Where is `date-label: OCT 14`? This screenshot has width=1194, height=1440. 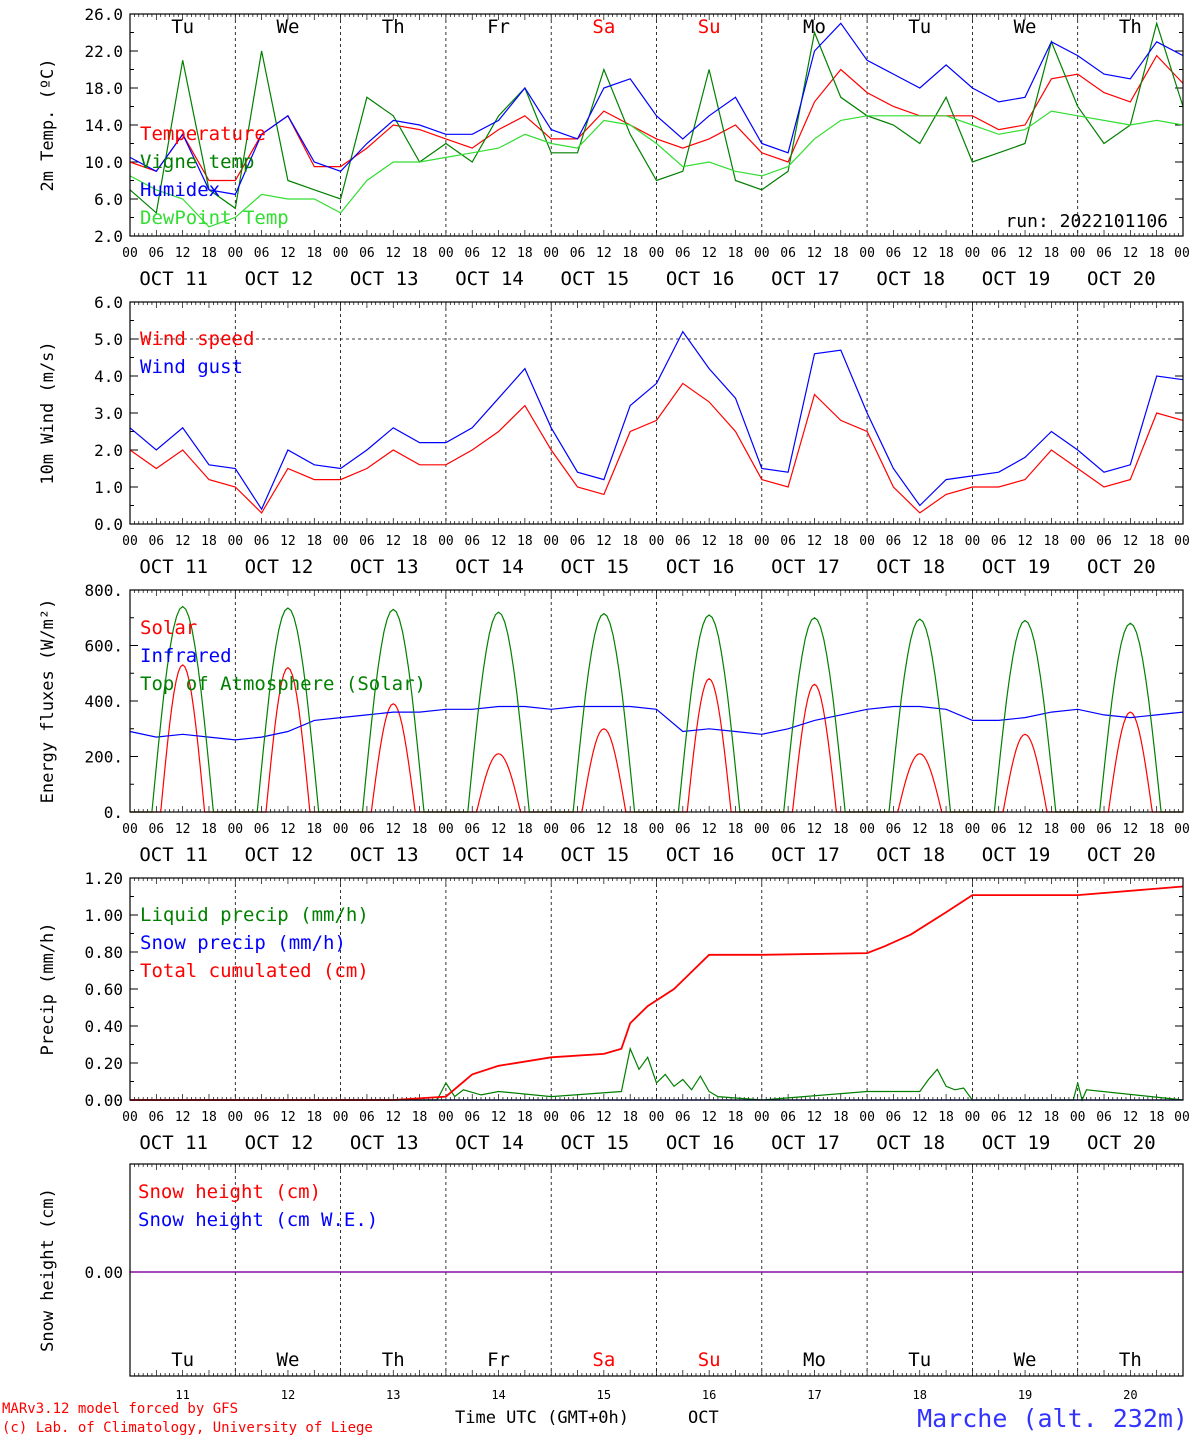 date-label: OCT 14 is located at coordinates (489, 567).